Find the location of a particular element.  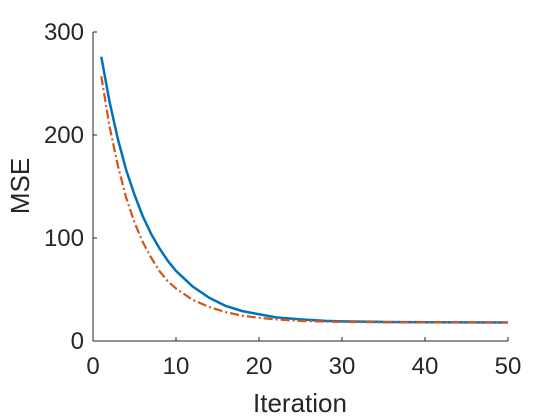

y-ticks: 0 100 200 300 is located at coordinates (70, 187).